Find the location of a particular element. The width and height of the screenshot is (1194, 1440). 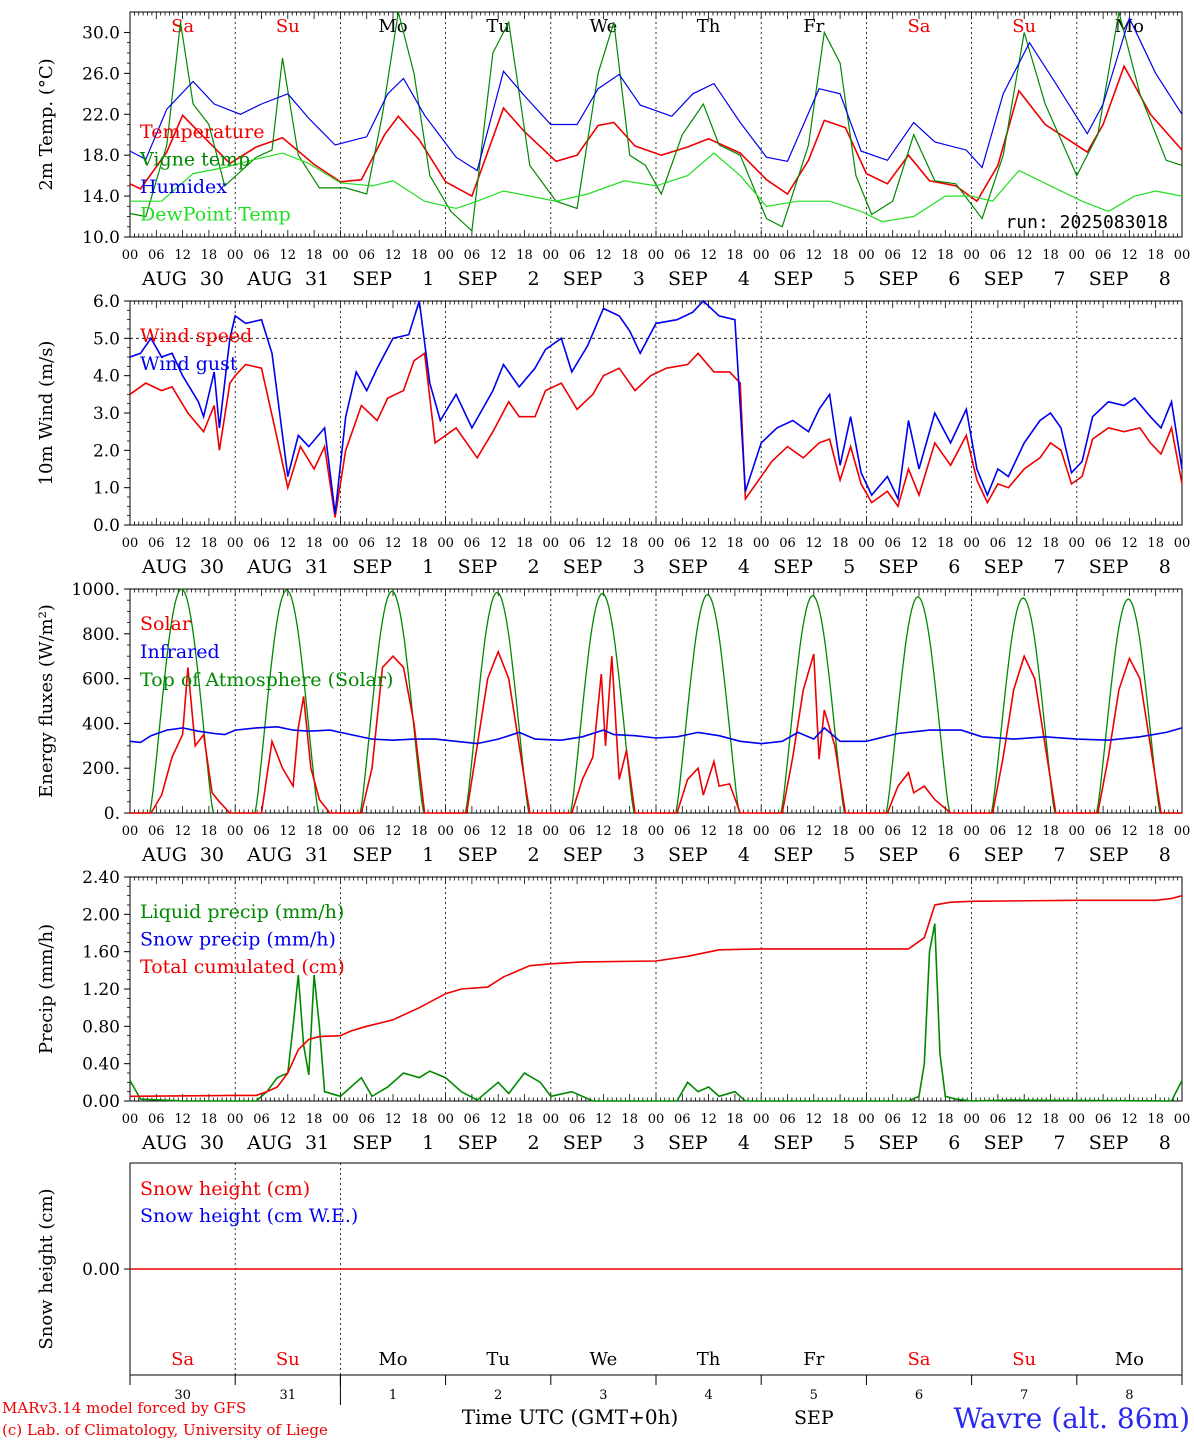

day-number-label: 2 is located at coordinates (498, 1395).